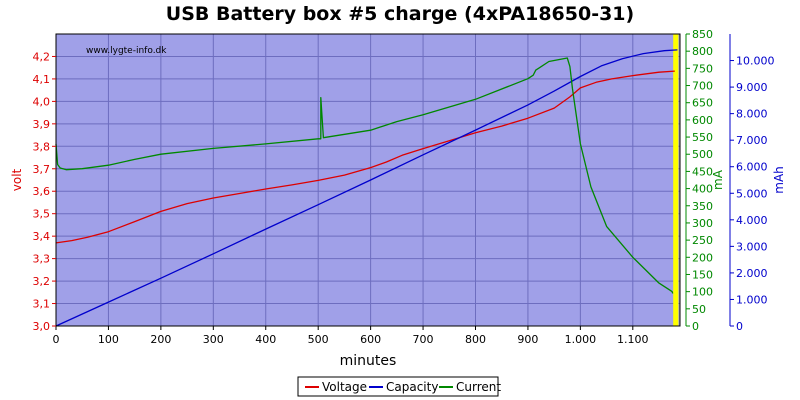 Image resolution: width=800 pixels, height=400 pixels. What do you see at coordinates (527, 339) in the screenshot?
I see `x-tick-label: 900` at bounding box center [527, 339].